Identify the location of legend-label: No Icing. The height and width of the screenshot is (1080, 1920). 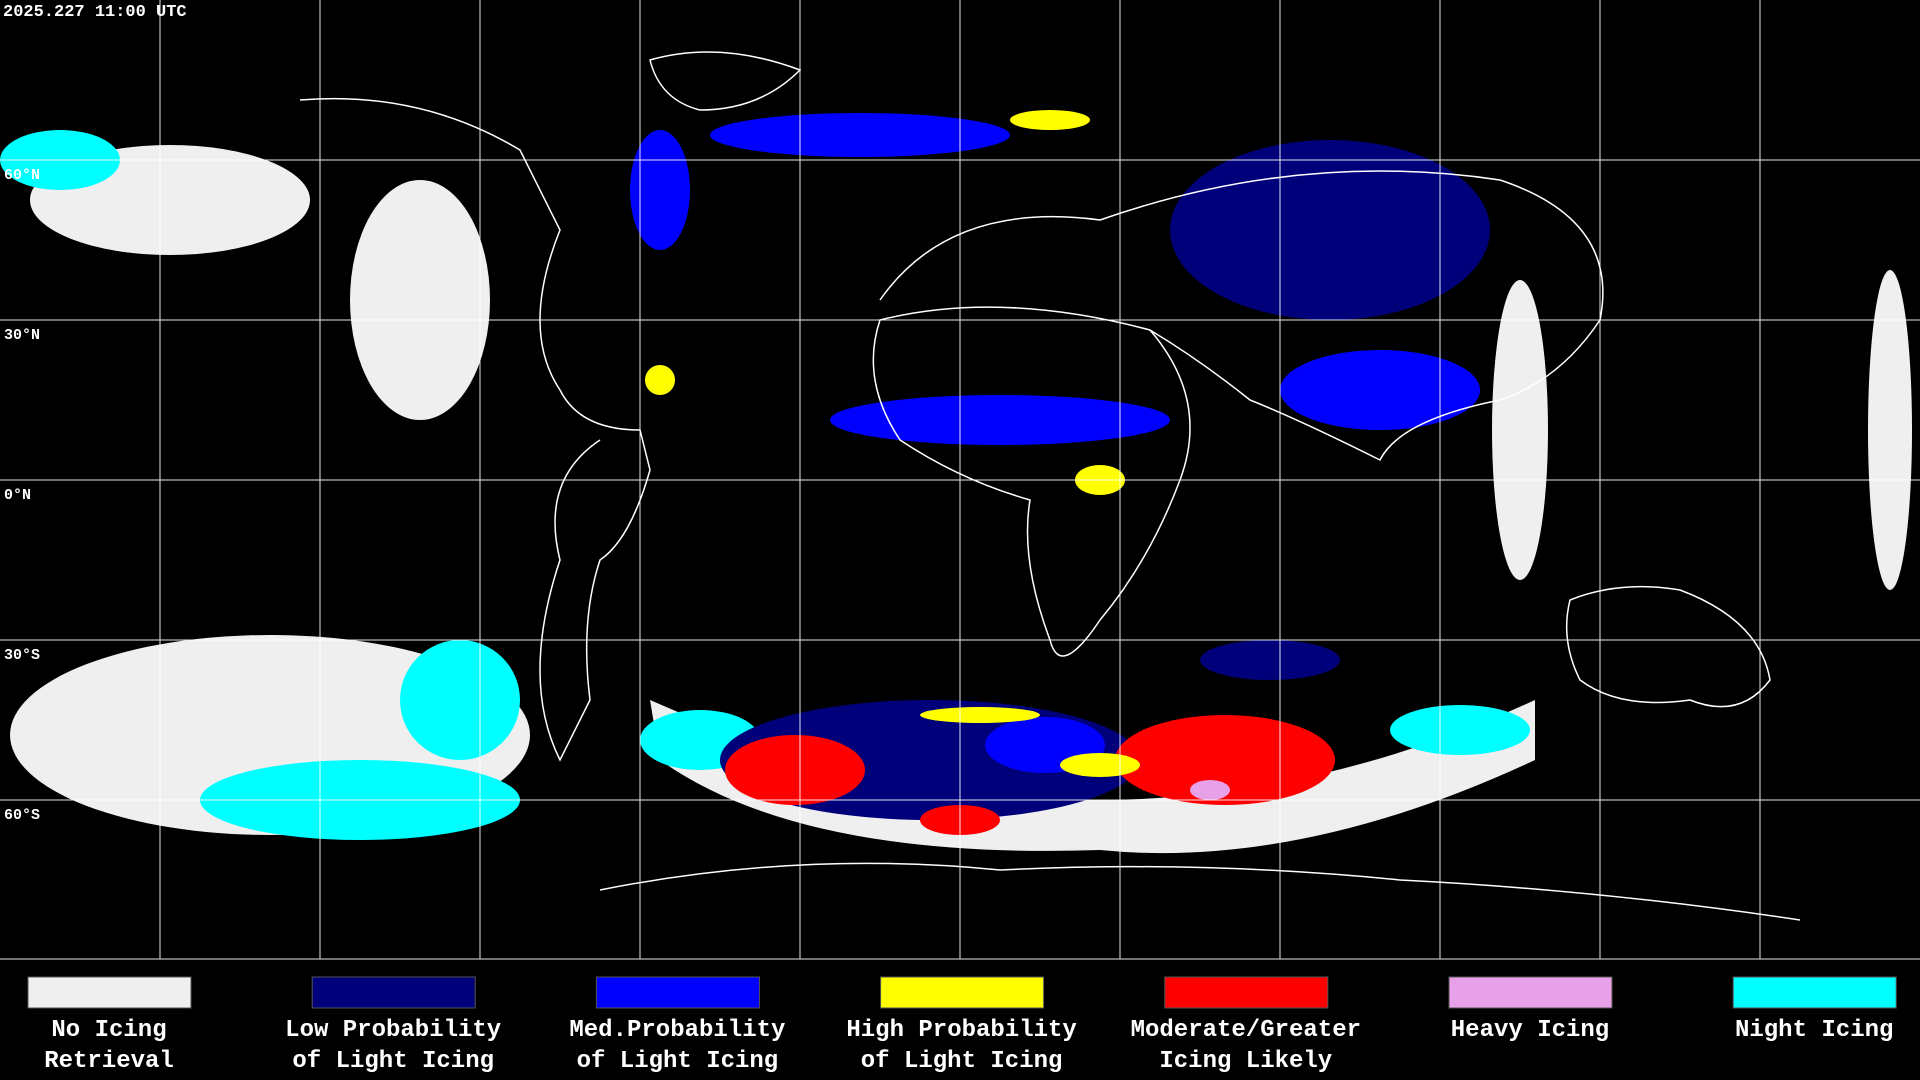
(108, 1030).